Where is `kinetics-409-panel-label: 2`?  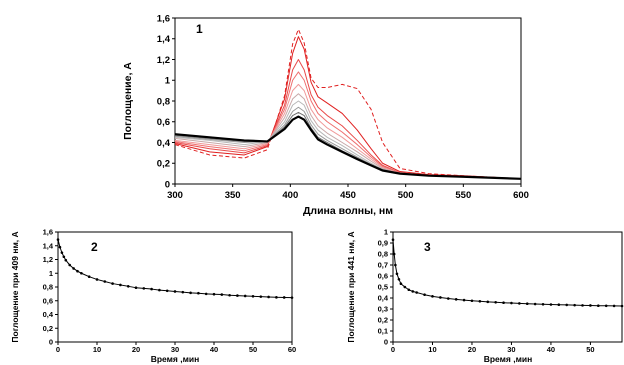 kinetics-409-panel-label: 2 is located at coordinates (94, 247).